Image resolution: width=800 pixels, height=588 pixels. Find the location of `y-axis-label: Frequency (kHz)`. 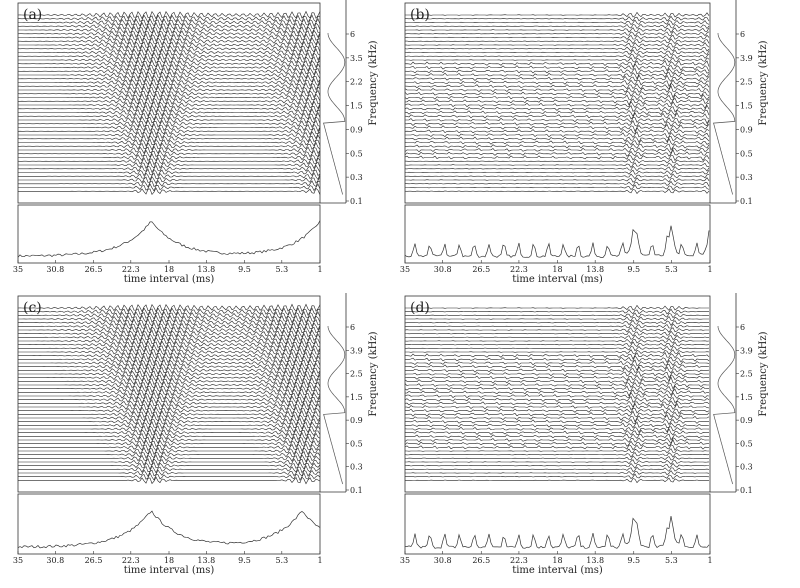

y-axis-label: Frequency (kHz) is located at coordinates (763, 373).